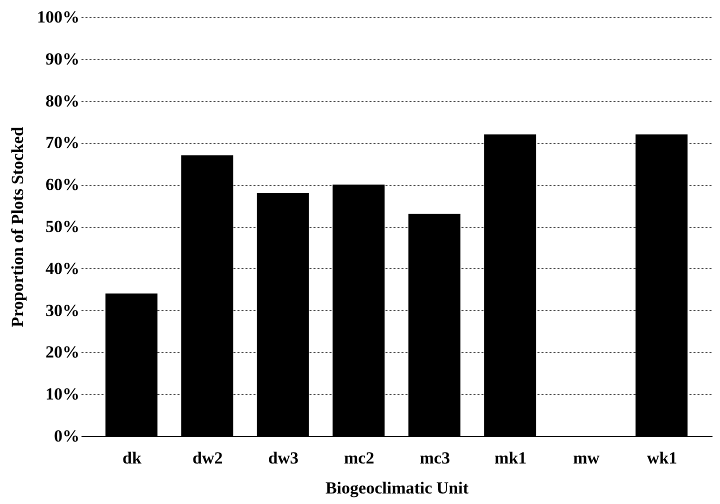 Image resolution: width=720 pixels, height=504 pixels. Describe the element at coordinates (58, 17) in the screenshot. I see `y-tick-label: 100%` at that location.